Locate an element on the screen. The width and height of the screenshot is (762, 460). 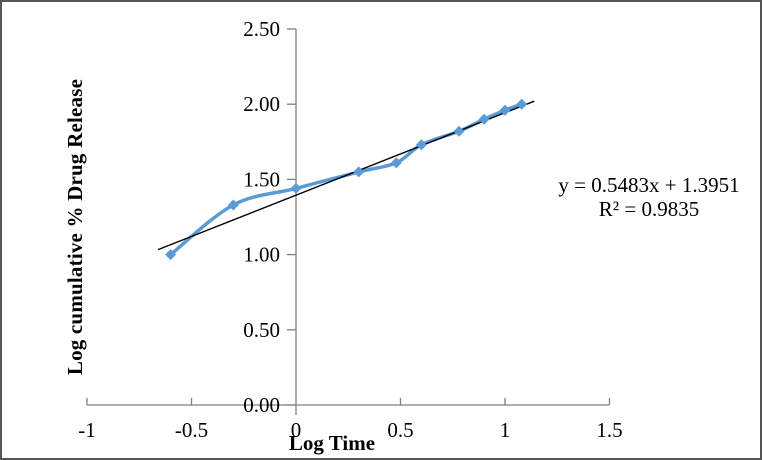
x-axis-title: Log Time is located at coordinates (332, 443).